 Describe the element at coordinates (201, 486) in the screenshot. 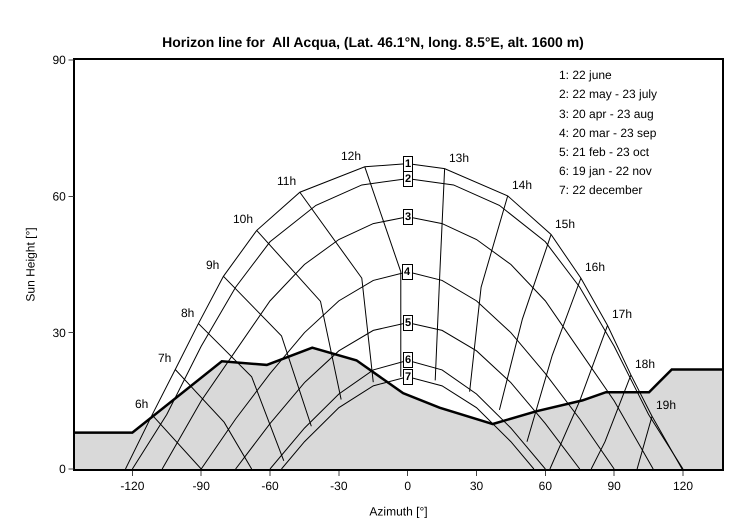

I see `x-tick-label: -90` at that location.